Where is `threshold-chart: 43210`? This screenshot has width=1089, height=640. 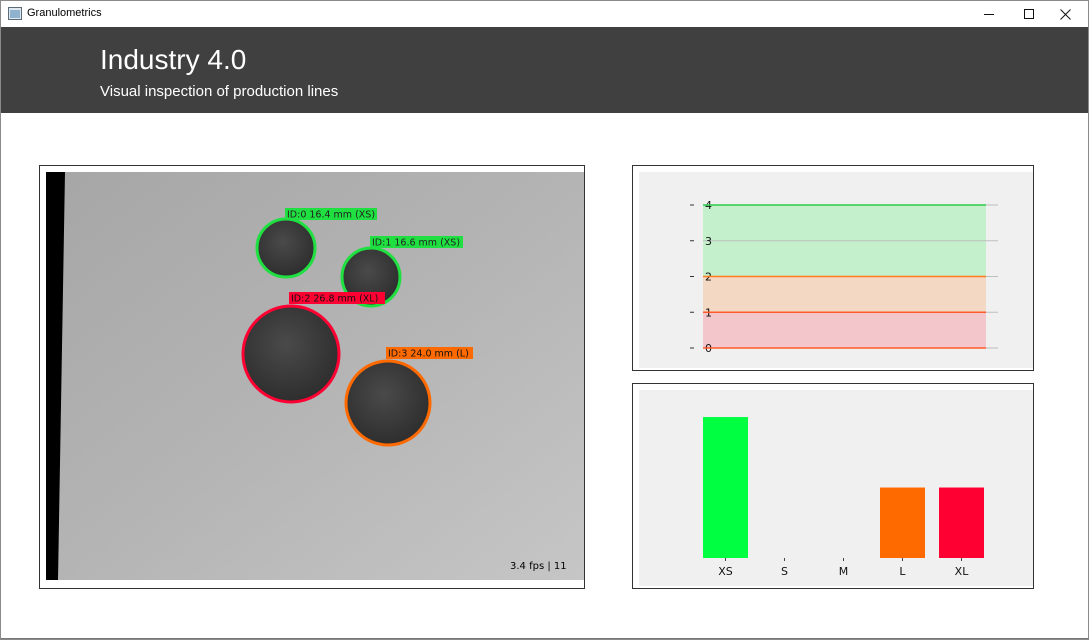
threshold-chart: 43210 is located at coordinates (839, 270).